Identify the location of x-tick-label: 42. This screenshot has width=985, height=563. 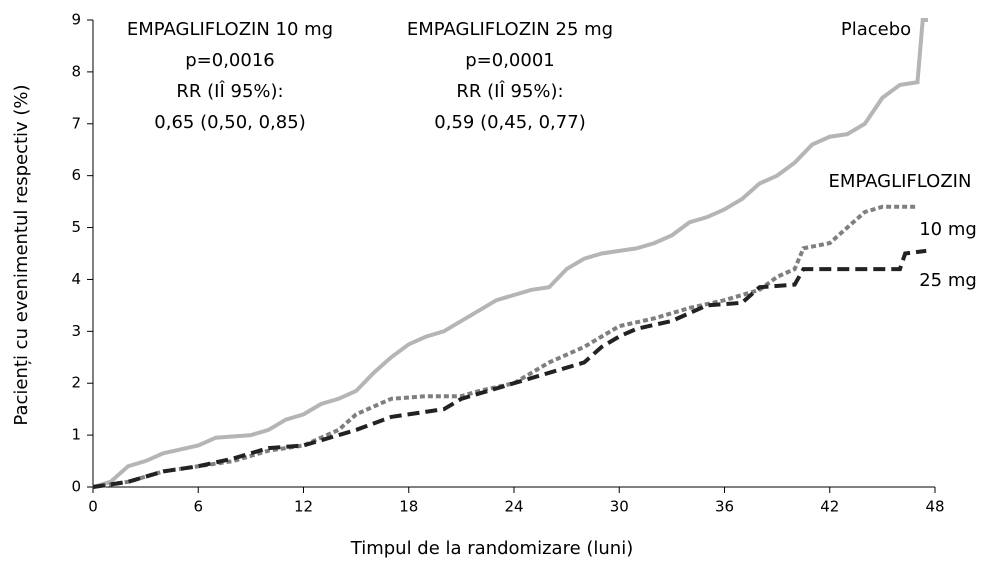
(829, 507).